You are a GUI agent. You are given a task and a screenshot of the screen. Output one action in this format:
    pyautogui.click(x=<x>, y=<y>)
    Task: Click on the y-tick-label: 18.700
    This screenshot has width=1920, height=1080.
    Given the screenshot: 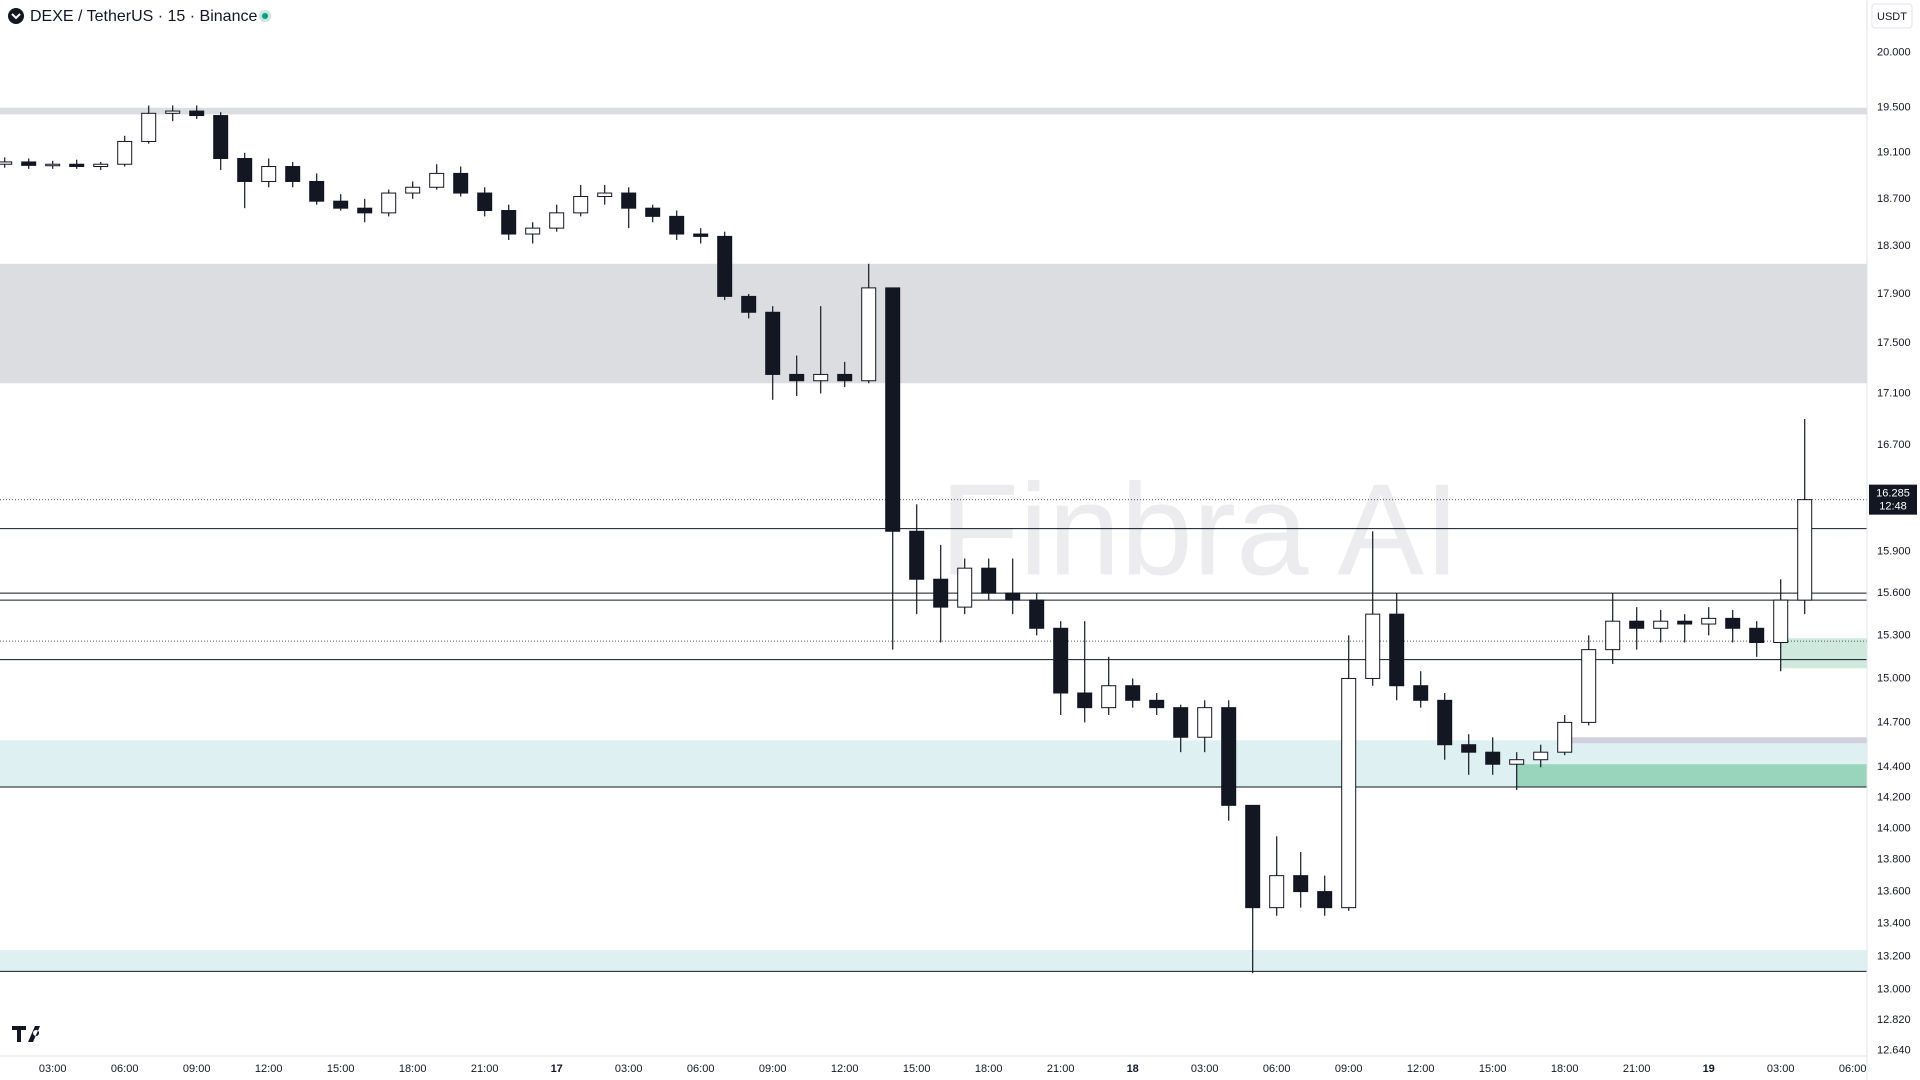 What is the action you would take?
    pyautogui.click(x=1894, y=199)
    